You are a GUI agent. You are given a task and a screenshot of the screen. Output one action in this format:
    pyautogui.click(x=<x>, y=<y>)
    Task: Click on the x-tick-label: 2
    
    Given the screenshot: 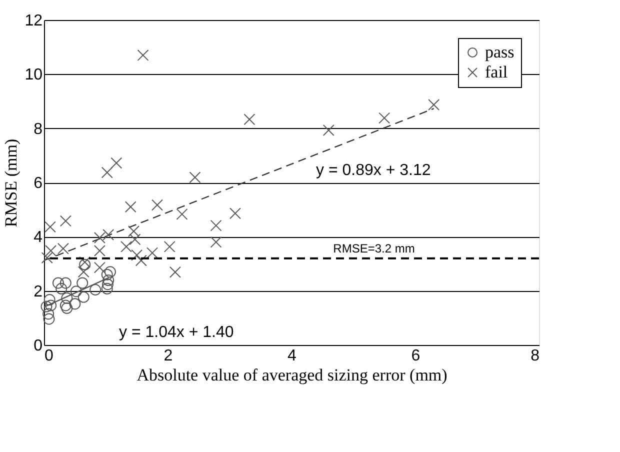 What is the action you would take?
    pyautogui.click(x=168, y=356)
    